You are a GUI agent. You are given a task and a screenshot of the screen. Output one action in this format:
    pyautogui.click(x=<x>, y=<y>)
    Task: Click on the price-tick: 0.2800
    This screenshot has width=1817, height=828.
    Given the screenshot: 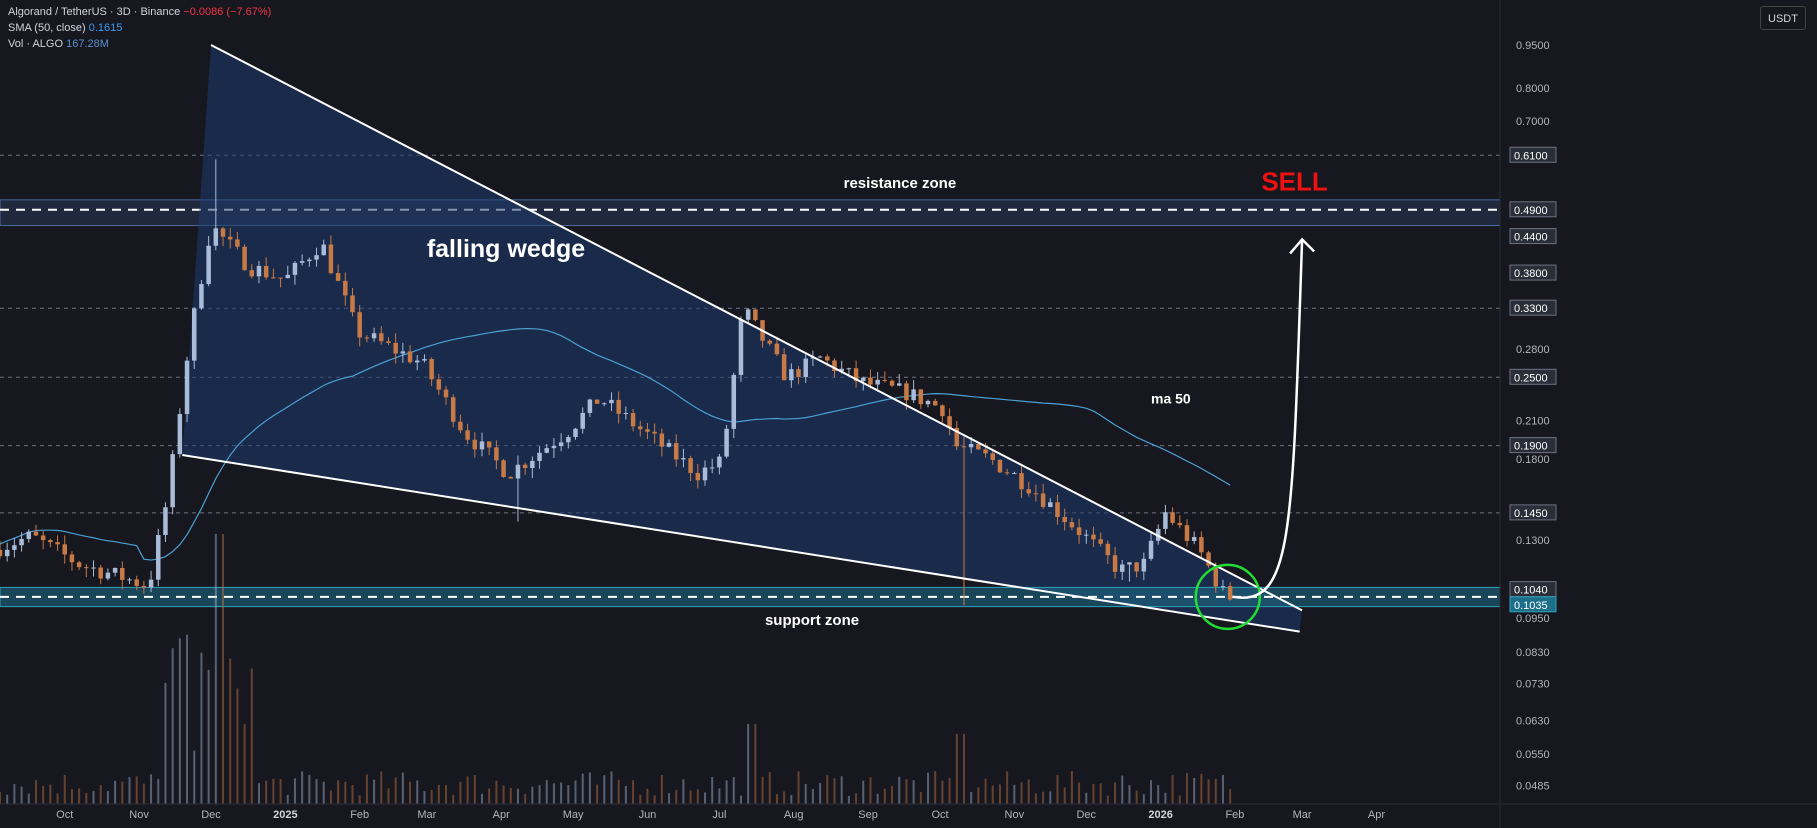 What is the action you would take?
    pyautogui.click(x=1533, y=350)
    